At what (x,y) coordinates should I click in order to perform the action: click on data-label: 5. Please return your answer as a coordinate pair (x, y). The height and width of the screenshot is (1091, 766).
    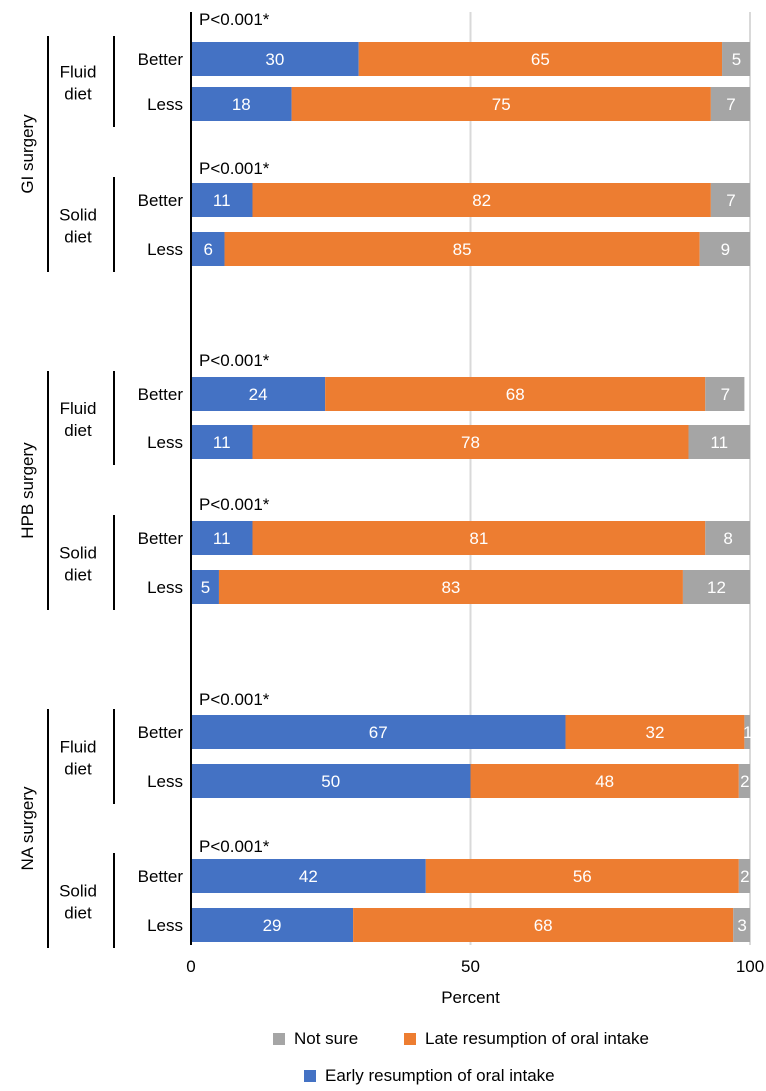
    Looking at the image, I should click on (205, 587).